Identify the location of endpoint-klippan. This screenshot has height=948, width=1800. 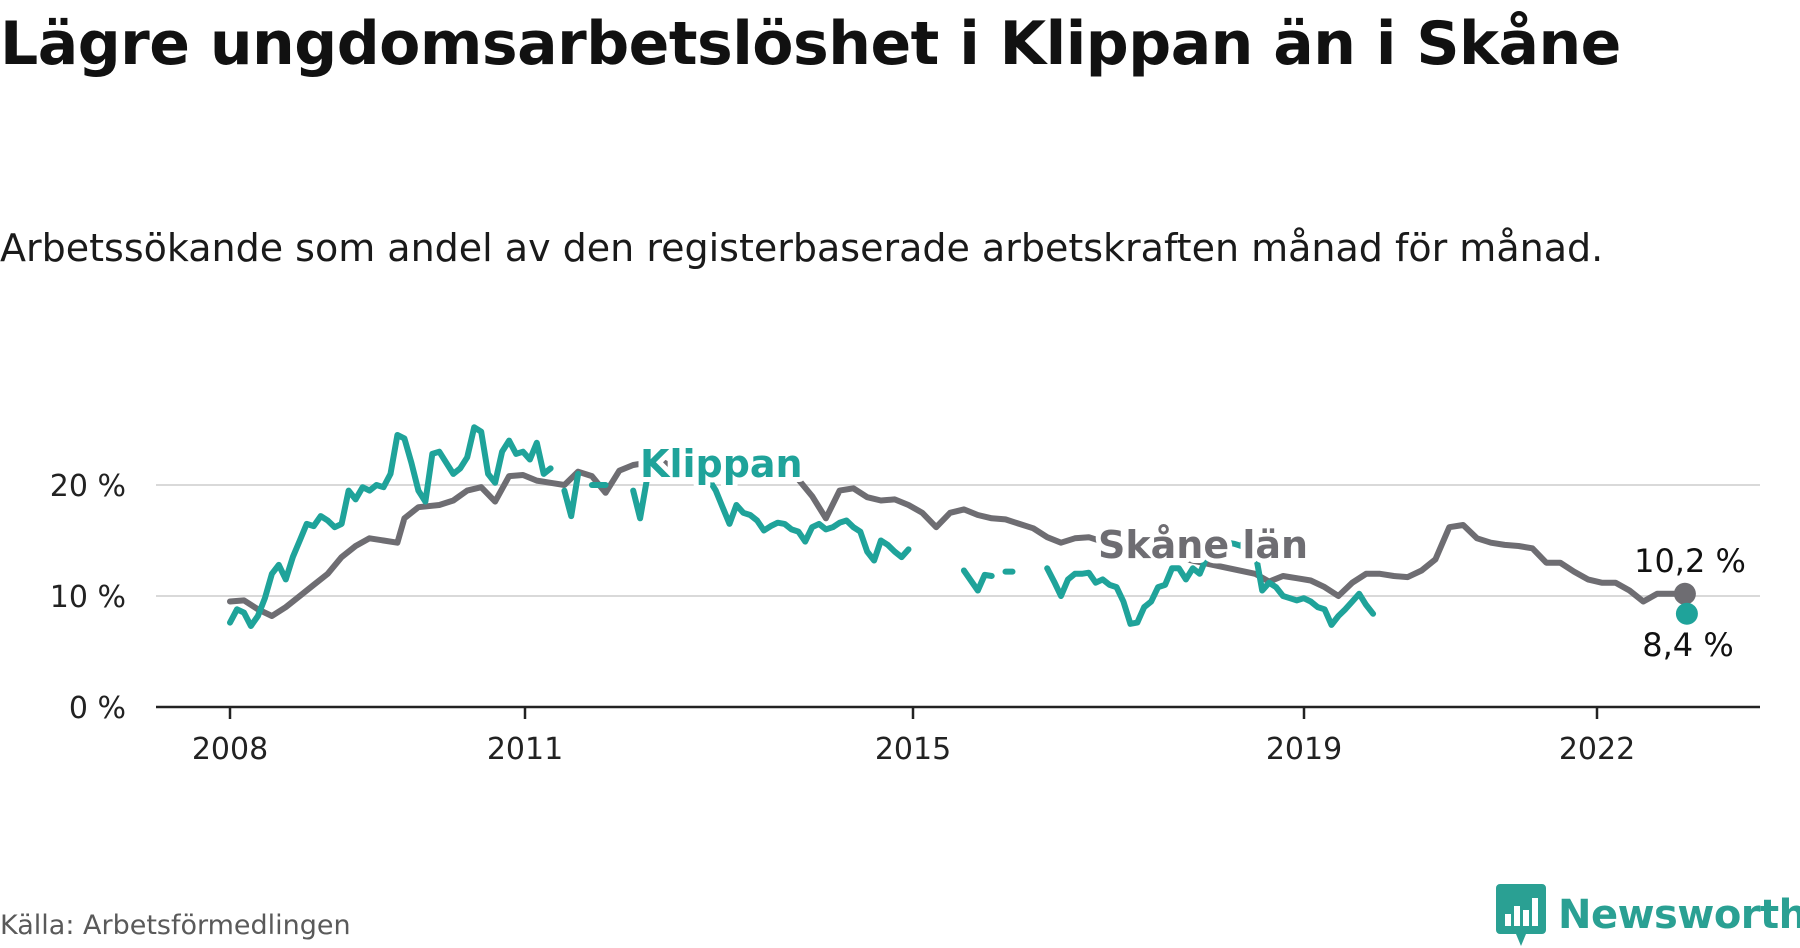
(1686, 613).